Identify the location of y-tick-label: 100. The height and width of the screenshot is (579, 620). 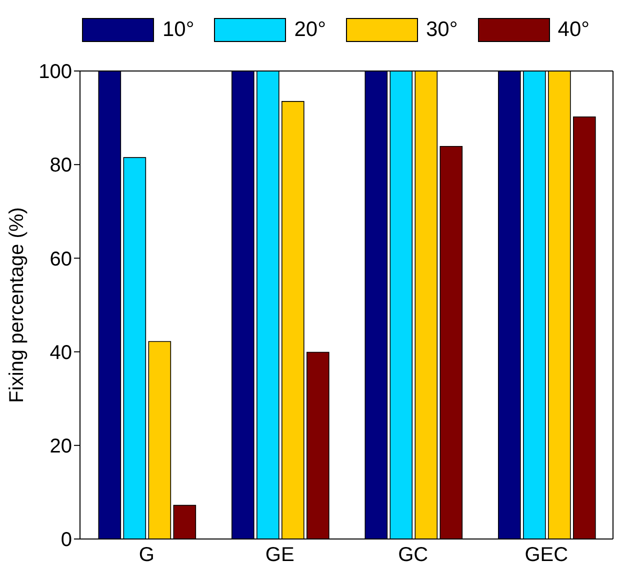
(55, 72).